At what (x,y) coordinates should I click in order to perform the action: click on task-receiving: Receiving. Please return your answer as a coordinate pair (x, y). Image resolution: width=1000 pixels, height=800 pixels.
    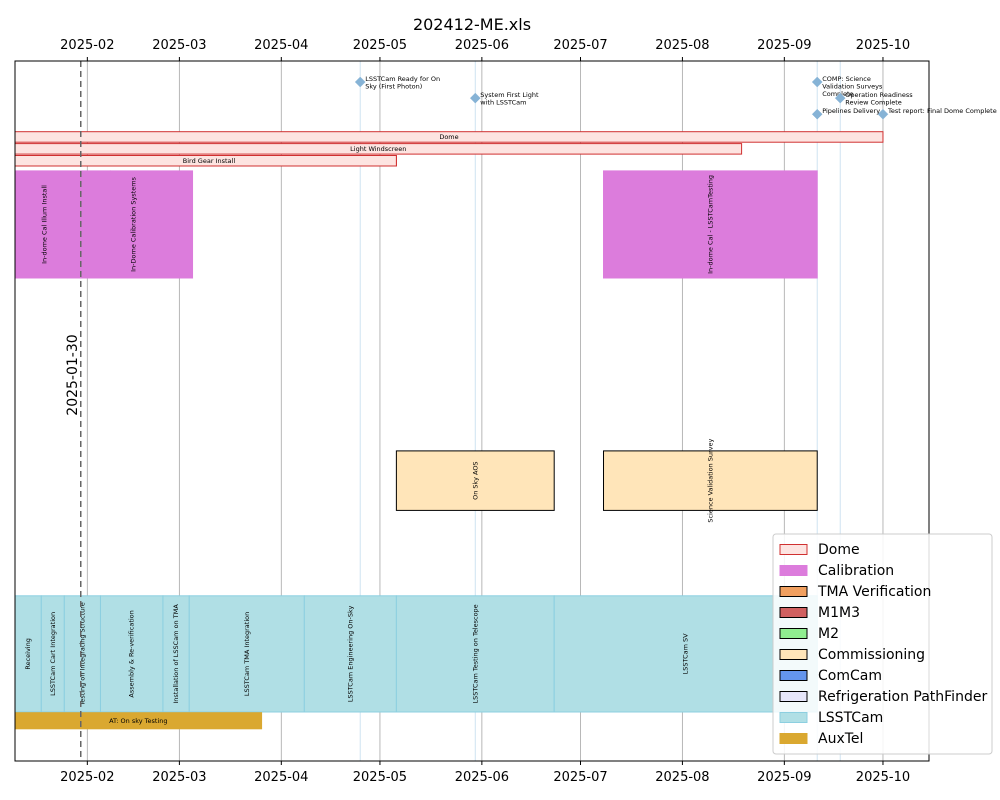
    Looking at the image, I should click on (28, 654).